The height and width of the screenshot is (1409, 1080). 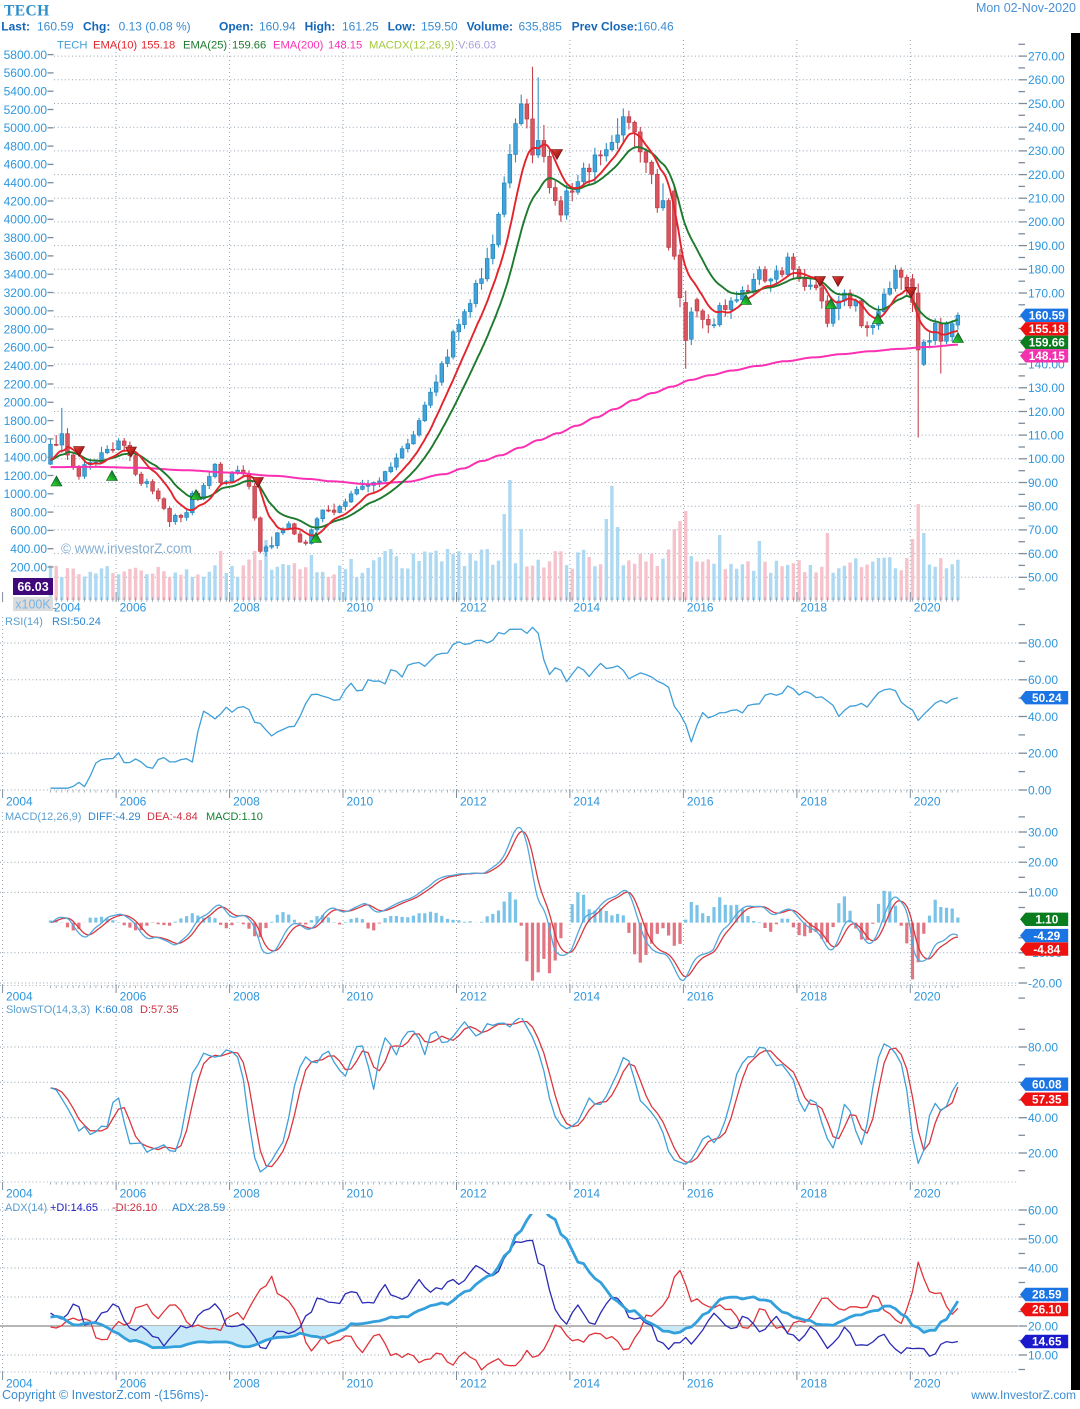 What do you see at coordinates (1045, 983) in the screenshot?
I see `svg-text: -20.00` at bounding box center [1045, 983].